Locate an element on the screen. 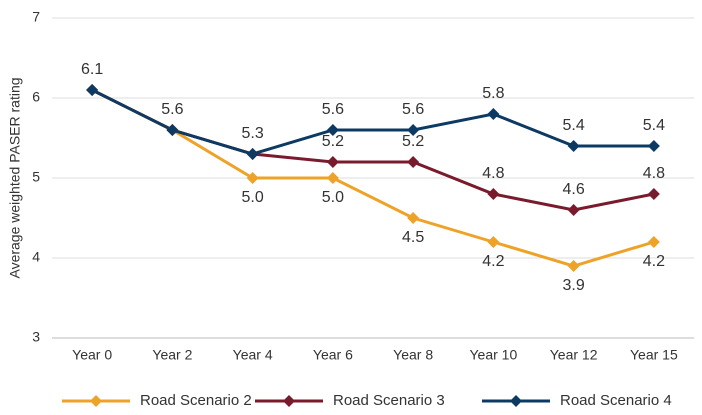 The height and width of the screenshot is (415, 702). legend-label: Road Scenario 3 is located at coordinates (389, 400).